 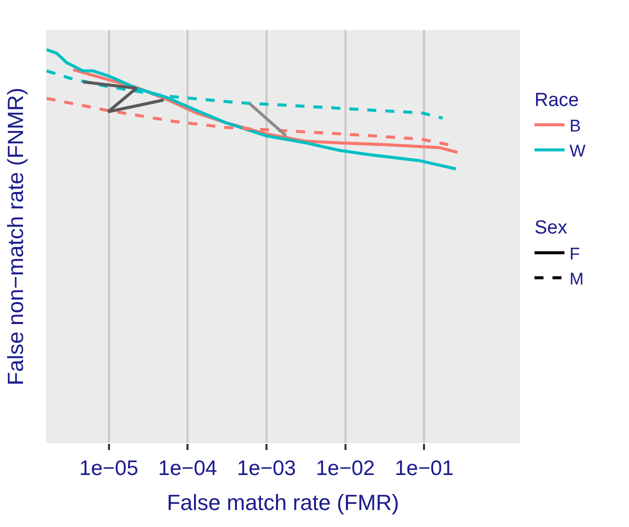 What do you see at coordinates (424, 468) in the screenshot?
I see `x-tick-label: 1e−01` at bounding box center [424, 468].